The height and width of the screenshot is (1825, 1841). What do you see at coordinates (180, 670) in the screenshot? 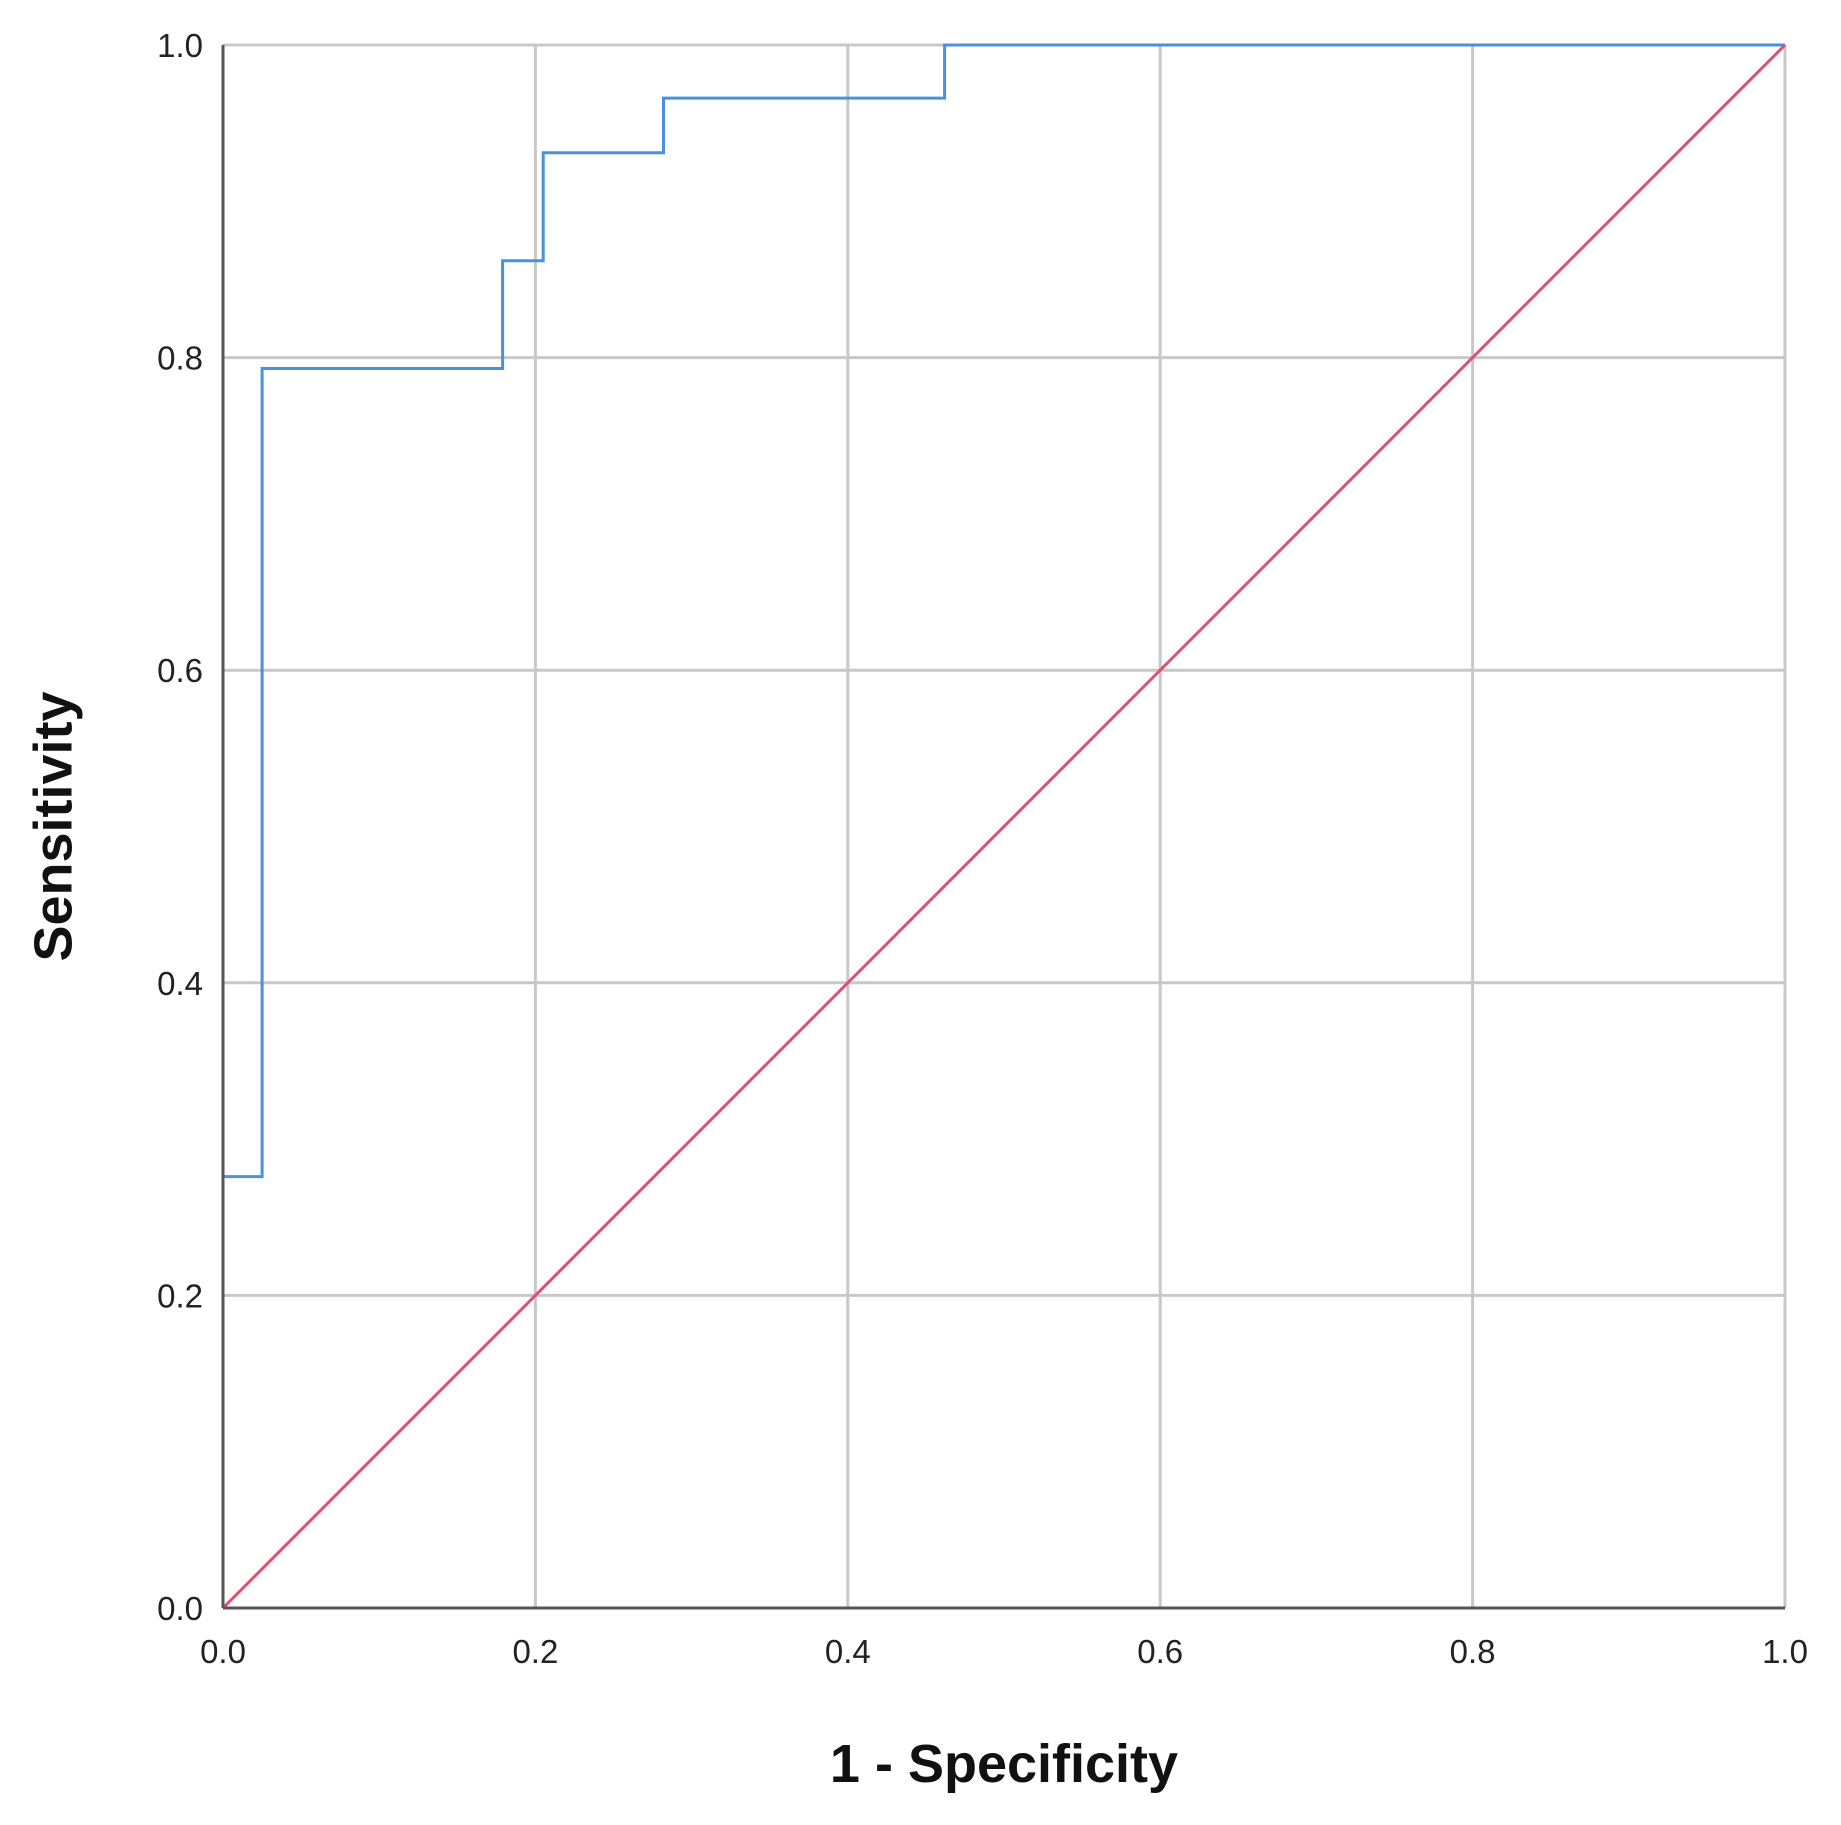
I see `y-tick-label-3: 0.6` at bounding box center [180, 670].